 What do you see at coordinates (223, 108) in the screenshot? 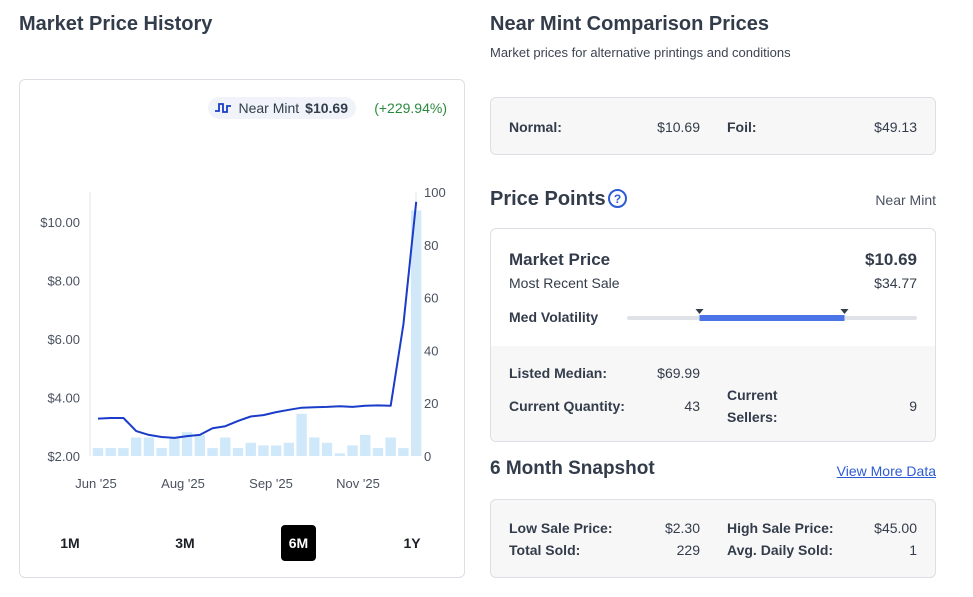
I see `line-series-icon` at bounding box center [223, 108].